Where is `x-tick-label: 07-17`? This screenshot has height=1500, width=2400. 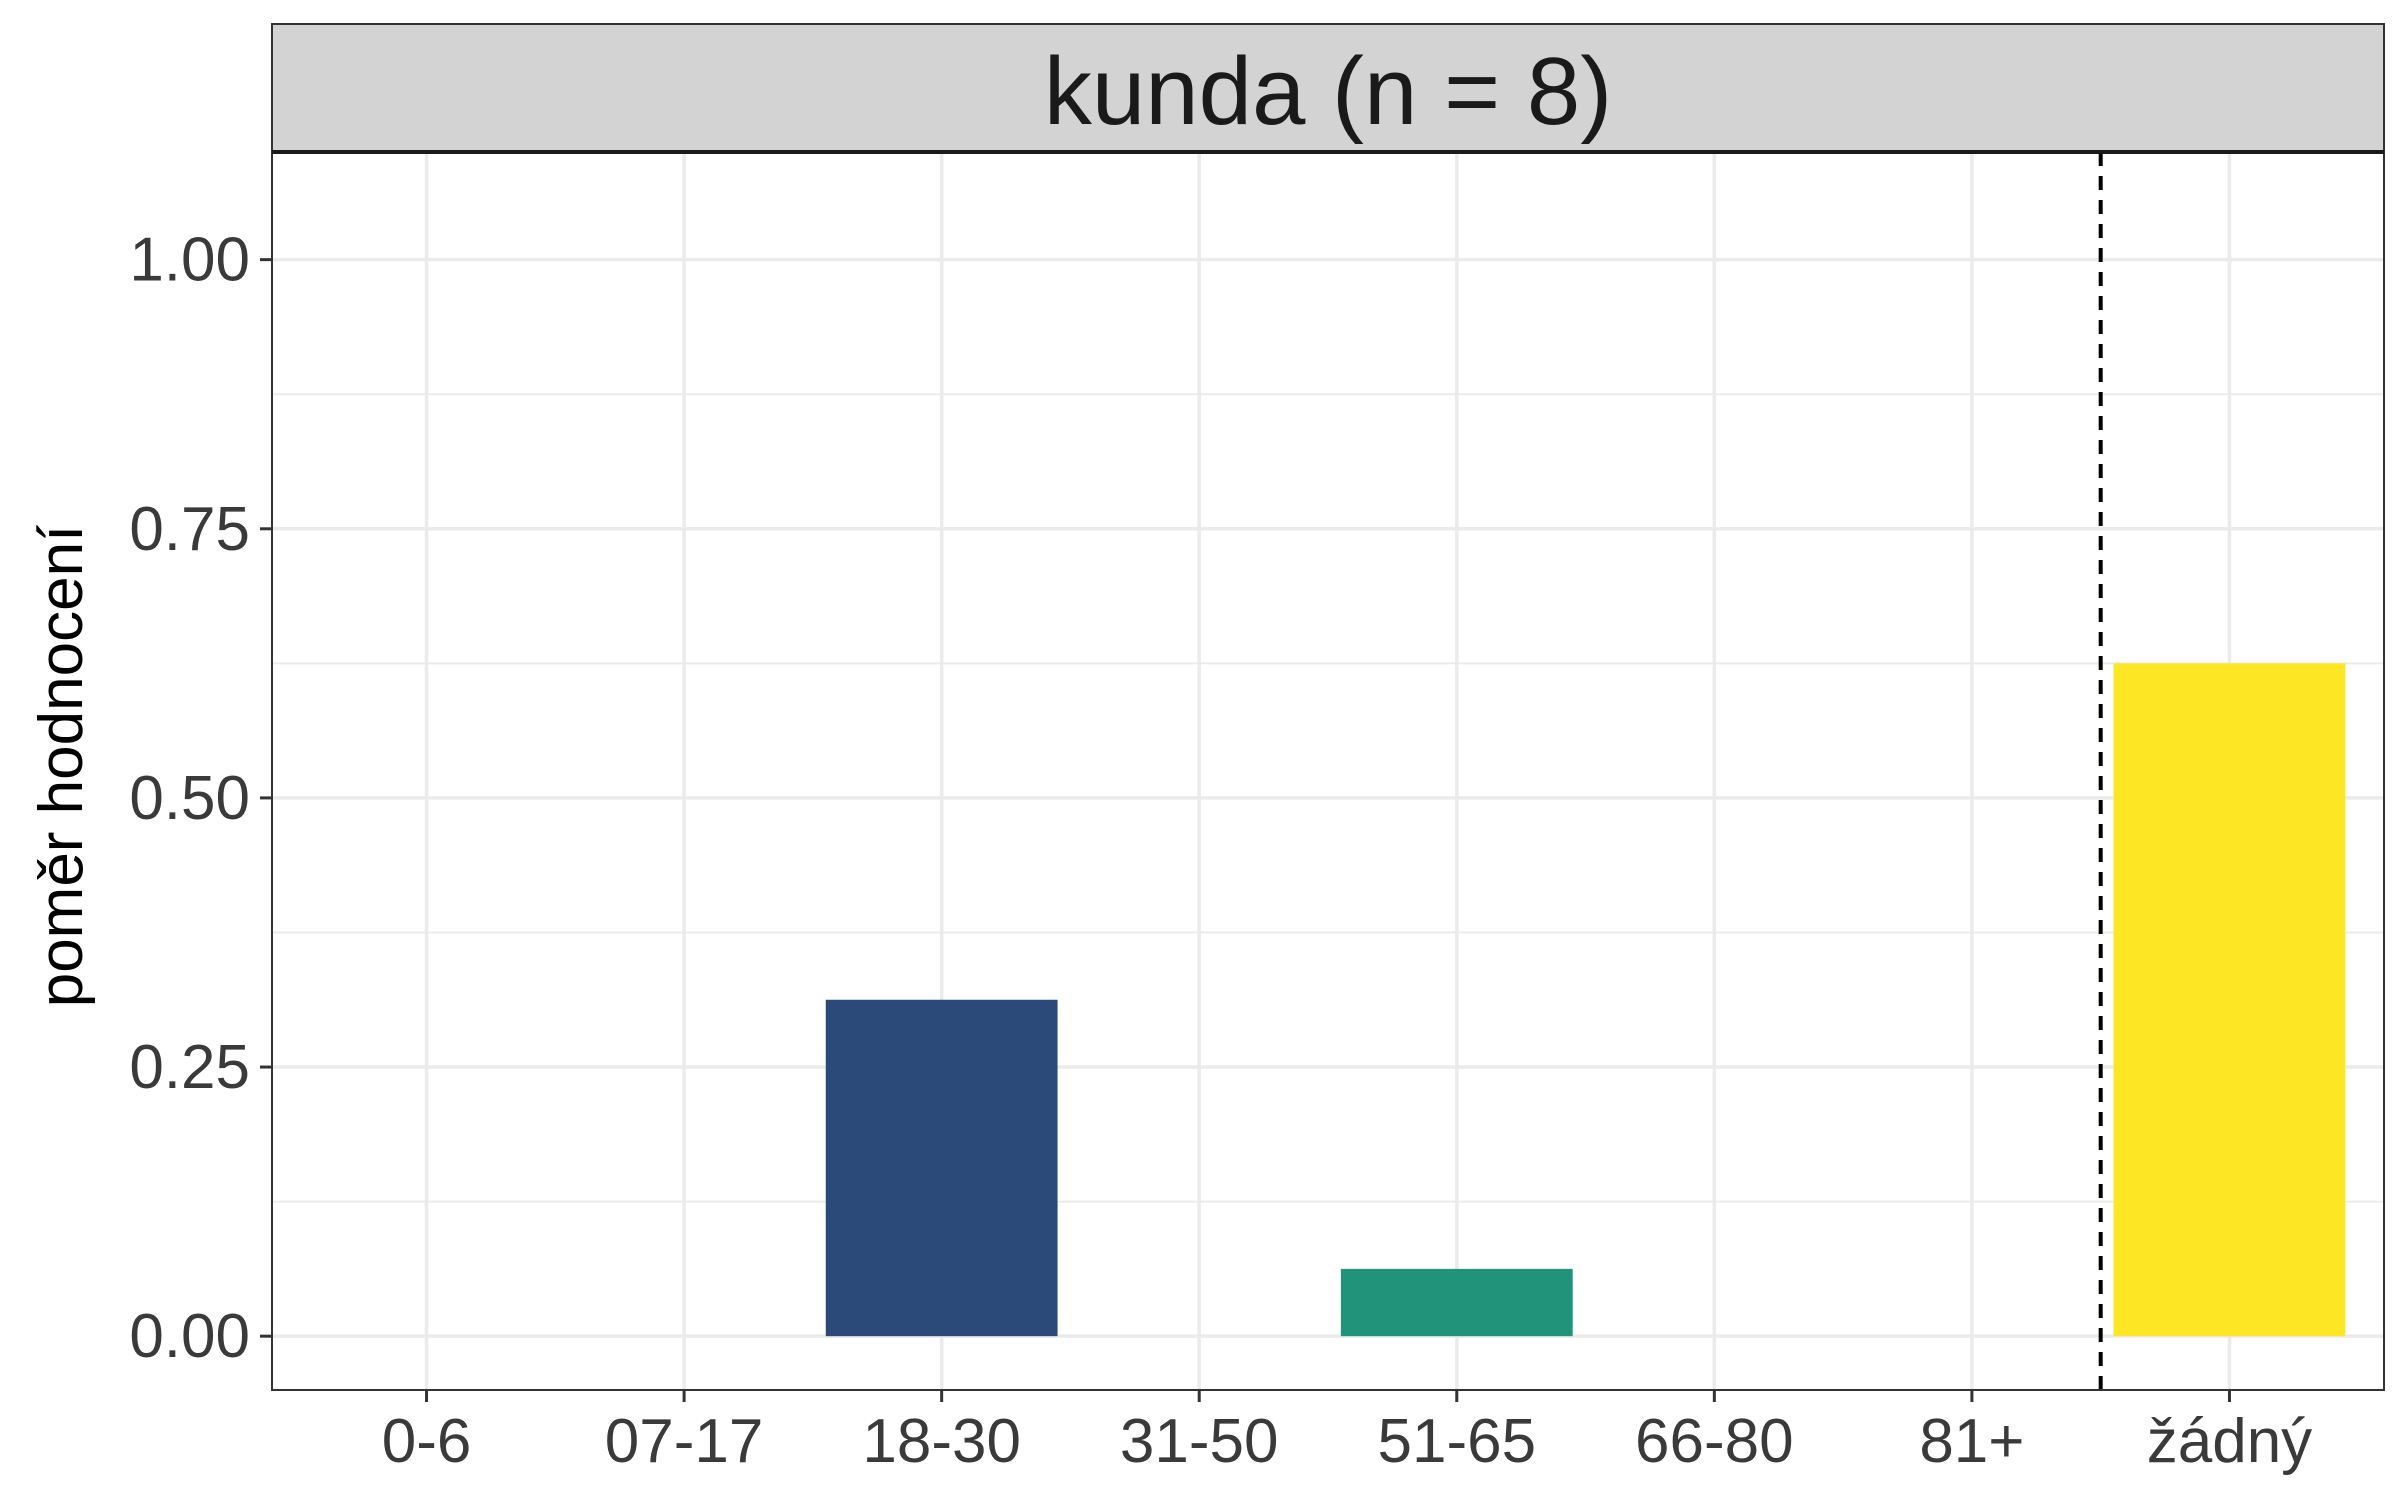
x-tick-label: 07-17 is located at coordinates (684, 1441).